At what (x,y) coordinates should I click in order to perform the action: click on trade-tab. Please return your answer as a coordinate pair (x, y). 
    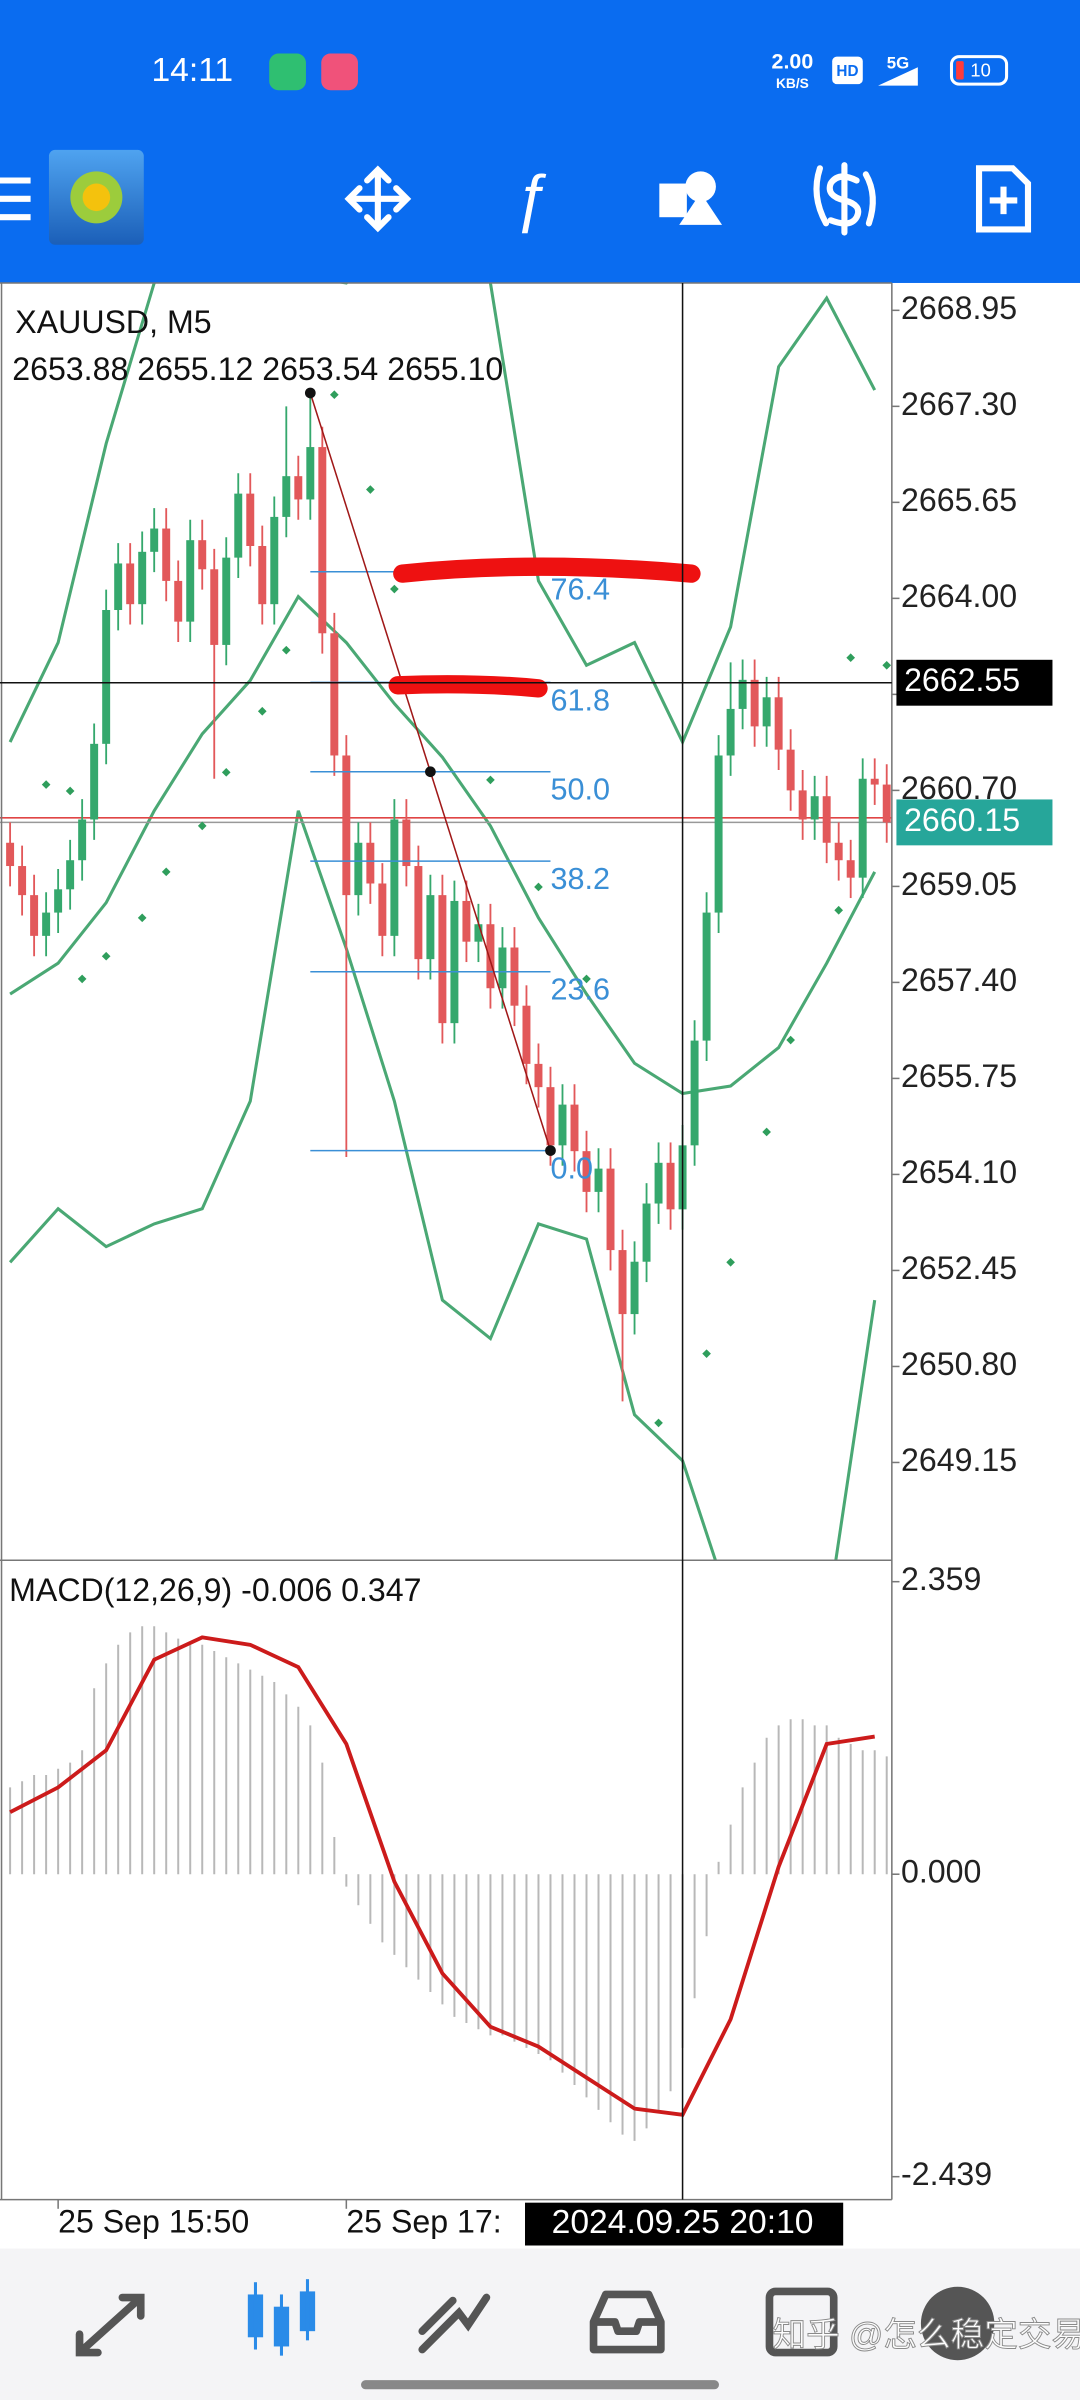
    Looking at the image, I should click on (454, 2323).